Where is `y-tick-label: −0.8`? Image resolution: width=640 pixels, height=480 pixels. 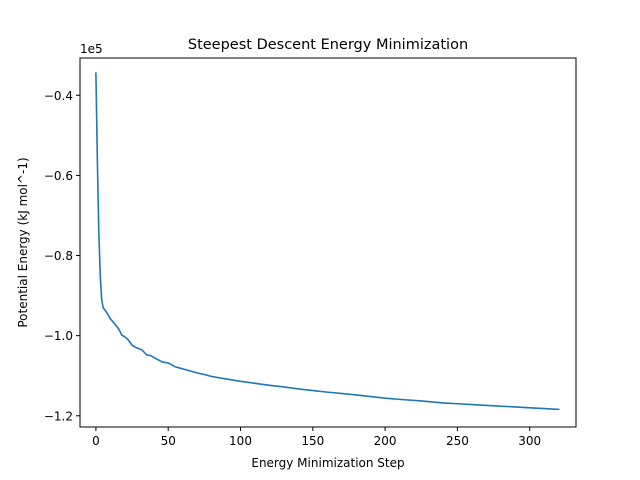 y-tick-label: −0.8 is located at coordinates (58, 256).